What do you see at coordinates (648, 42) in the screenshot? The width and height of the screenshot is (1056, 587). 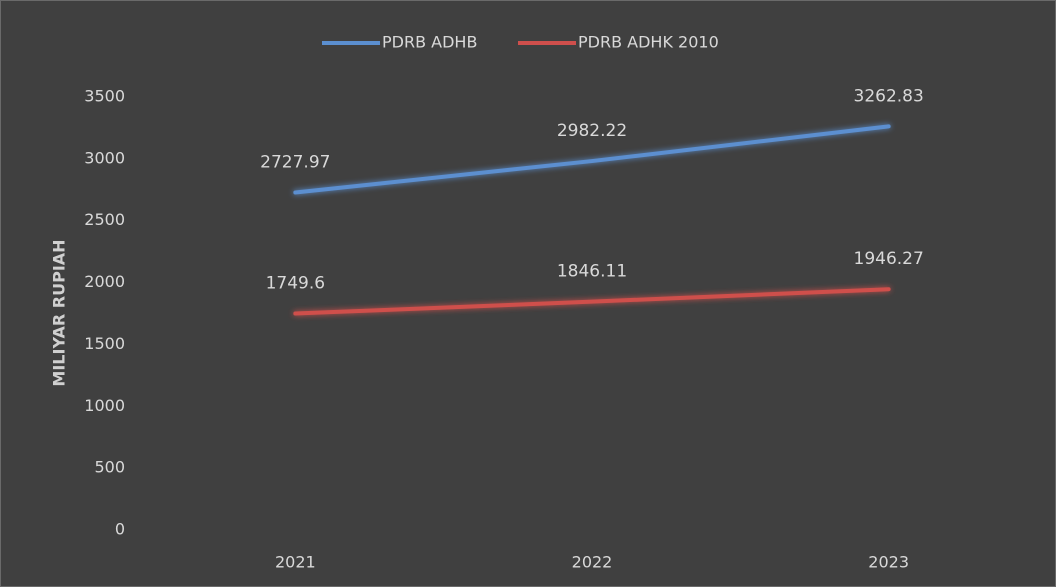 I see `legend-label: PDRB ADHK 2010` at bounding box center [648, 42].